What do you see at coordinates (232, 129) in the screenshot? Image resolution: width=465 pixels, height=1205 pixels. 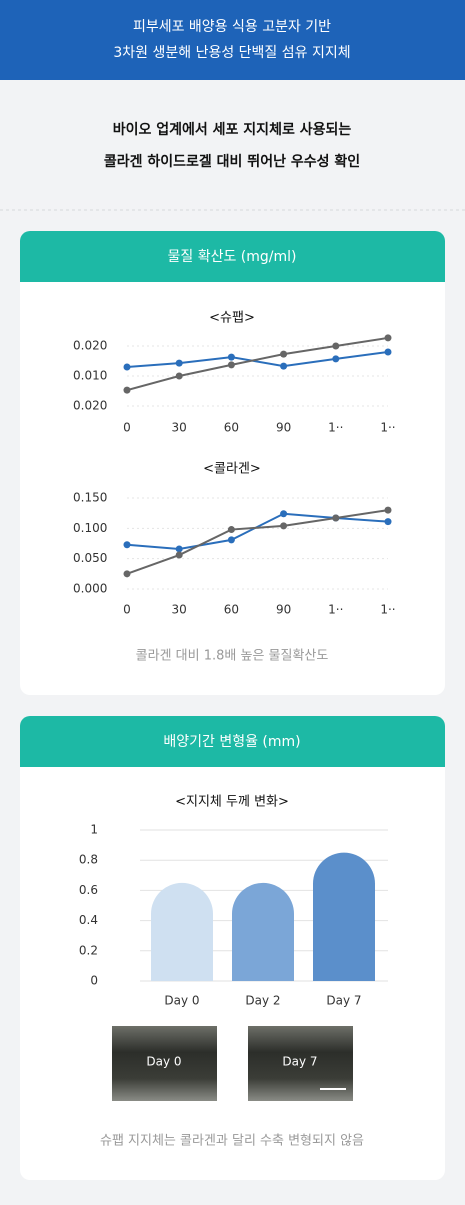 I see `intro-line: 바이오 업계에서 세포 지지체로 사용되는` at bounding box center [232, 129].